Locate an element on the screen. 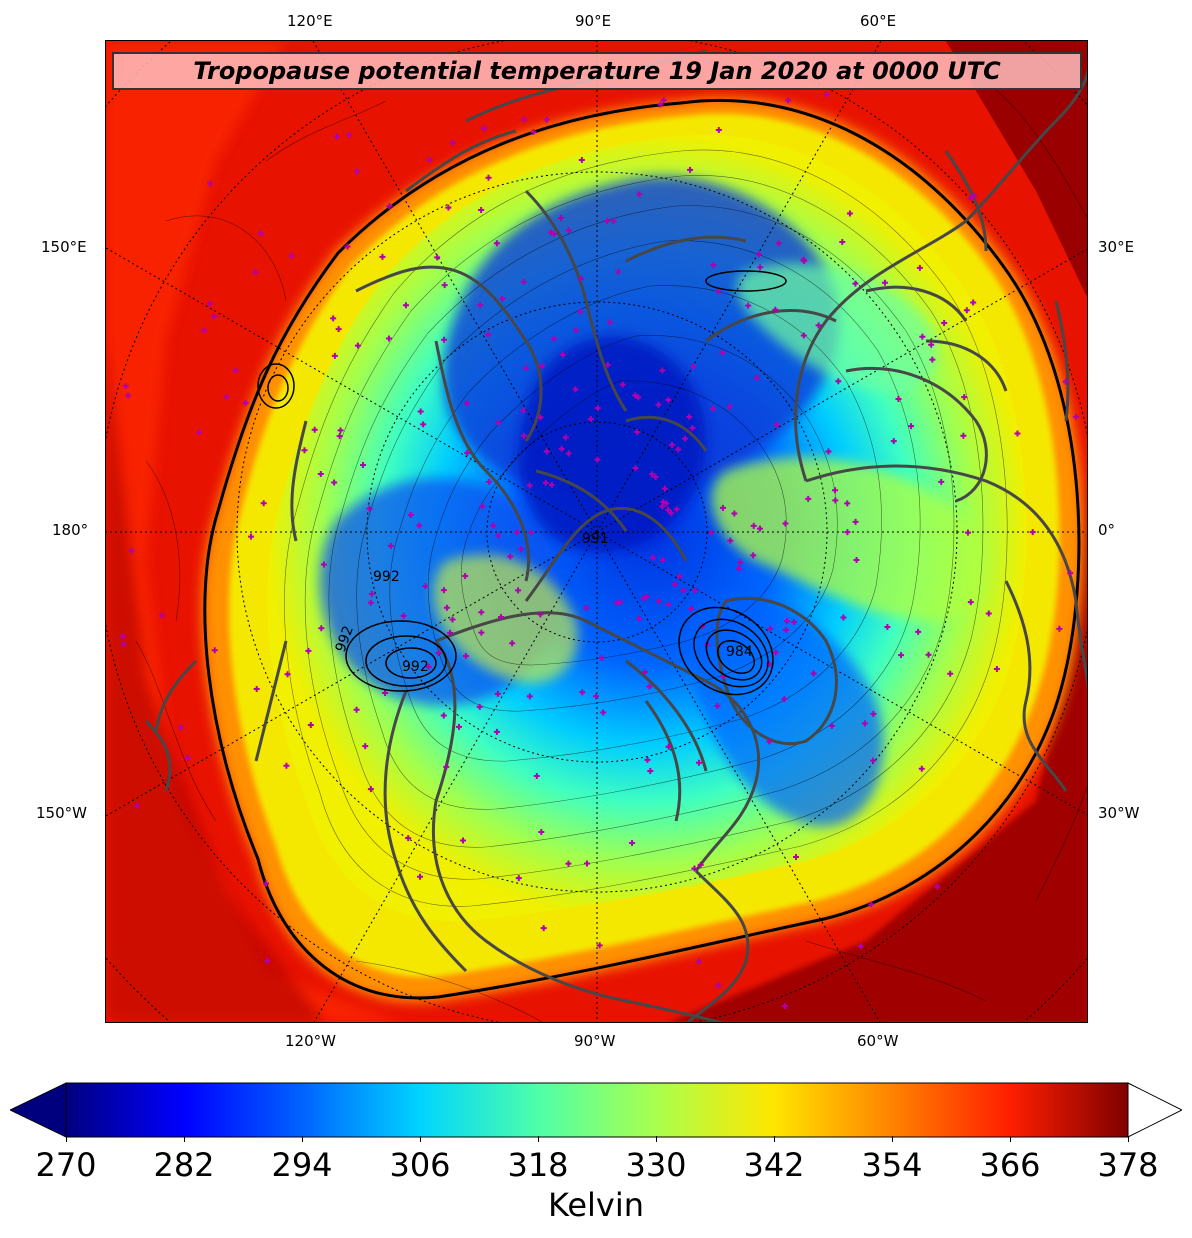 This screenshot has height=1238, width=1192. colorbar-tick-label: 378 is located at coordinates (1128, 1165).